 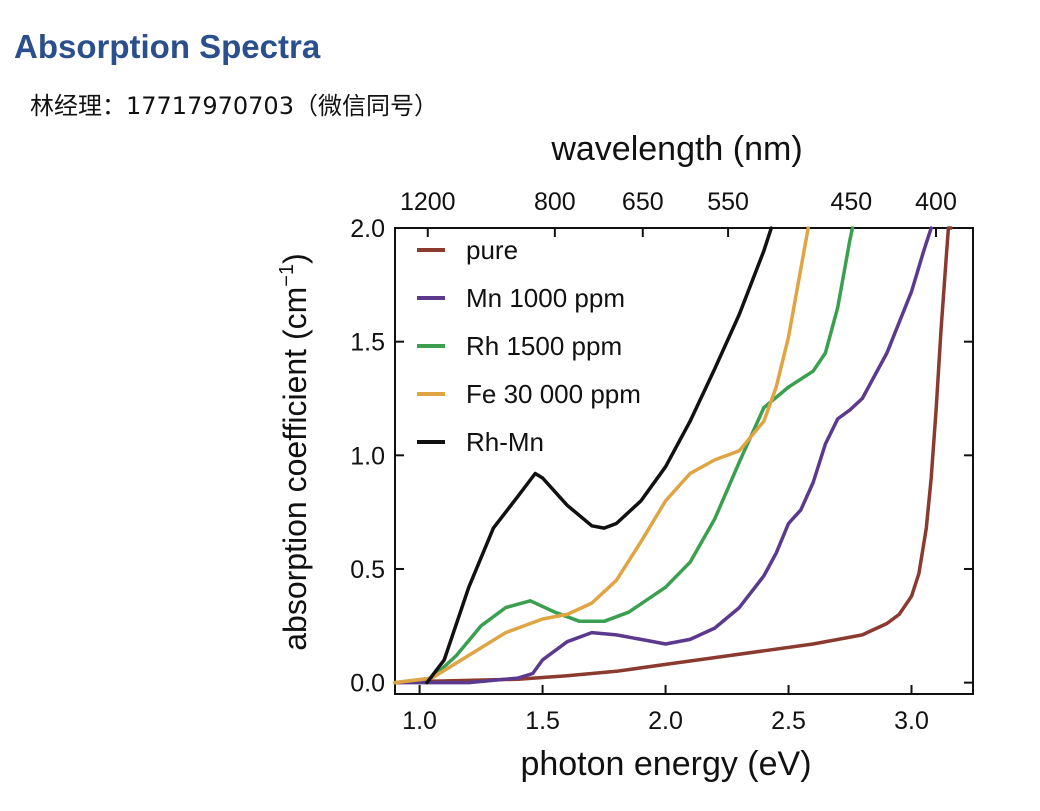 I want to click on x-axis-label: photon energy (eV), so click(x=665, y=764).